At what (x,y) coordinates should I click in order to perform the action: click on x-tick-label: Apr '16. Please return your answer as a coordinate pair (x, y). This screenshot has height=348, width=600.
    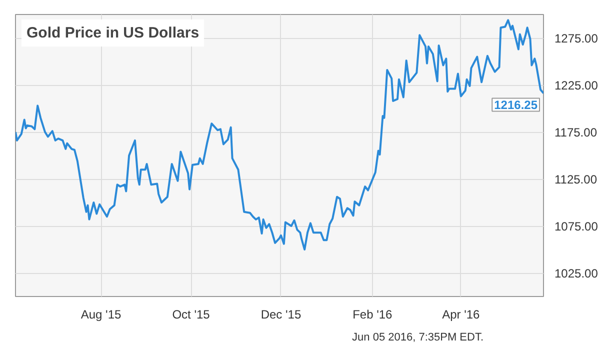
    Looking at the image, I should click on (461, 315).